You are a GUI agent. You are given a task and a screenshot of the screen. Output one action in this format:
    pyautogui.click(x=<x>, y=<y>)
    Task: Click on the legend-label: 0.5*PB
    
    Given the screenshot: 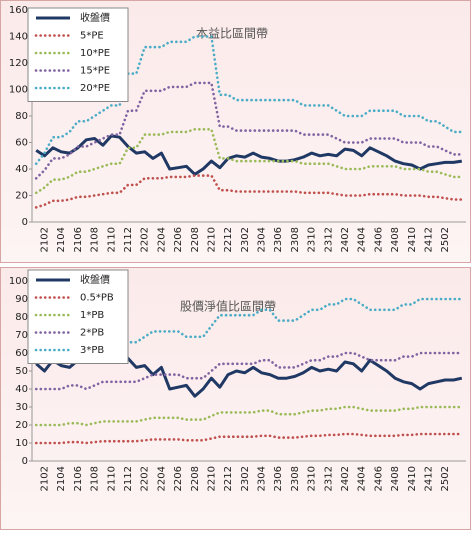 What is the action you would take?
    pyautogui.click(x=97, y=298)
    